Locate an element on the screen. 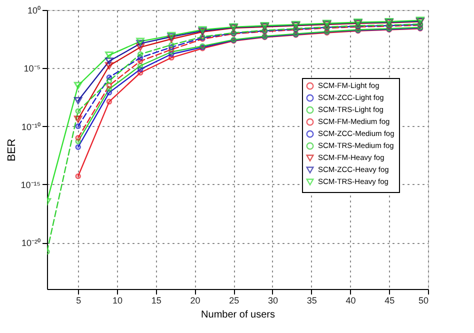 The width and height of the screenshot is (474, 333). x-tick-label: 35 is located at coordinates (311, 301).